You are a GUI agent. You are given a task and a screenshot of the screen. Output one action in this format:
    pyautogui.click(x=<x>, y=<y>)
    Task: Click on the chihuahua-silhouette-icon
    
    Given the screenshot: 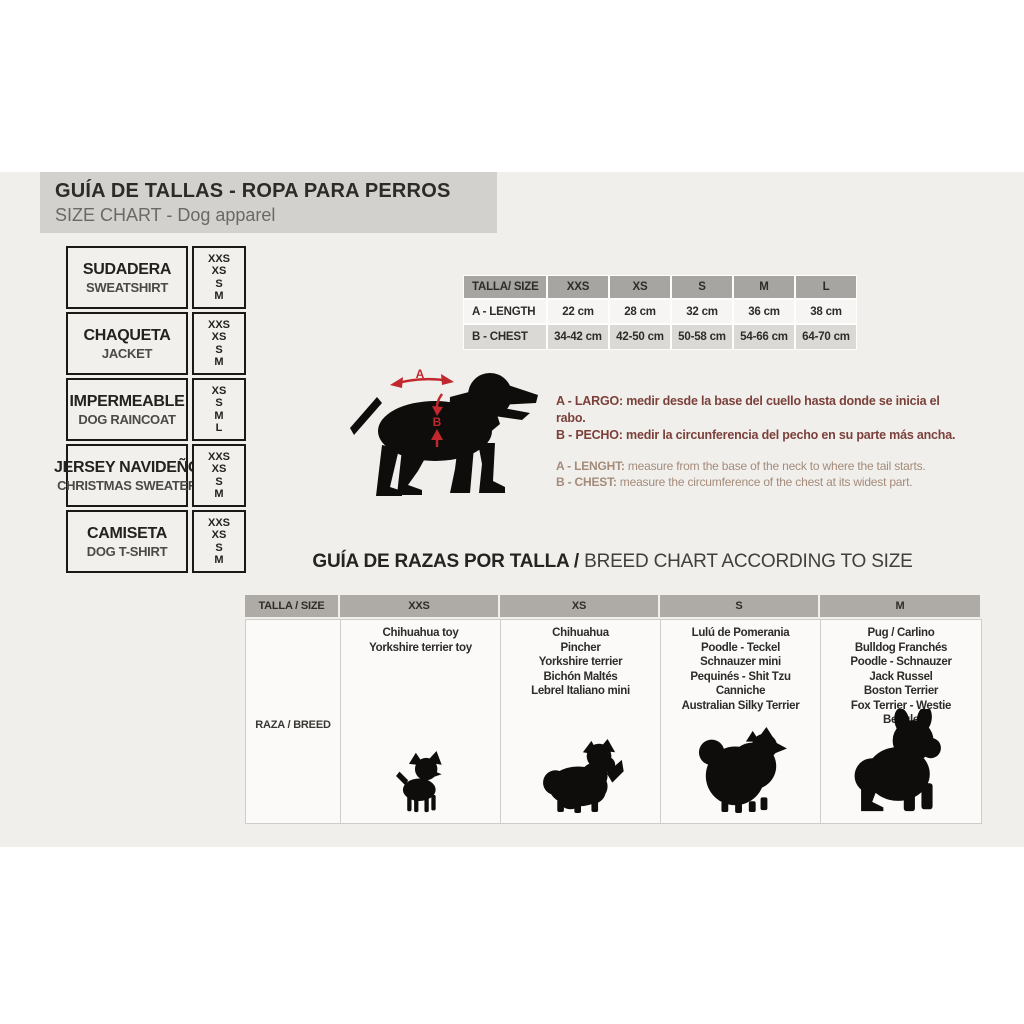 What is the action you would take?
    pyautogui.click(x=418, y=782)
    